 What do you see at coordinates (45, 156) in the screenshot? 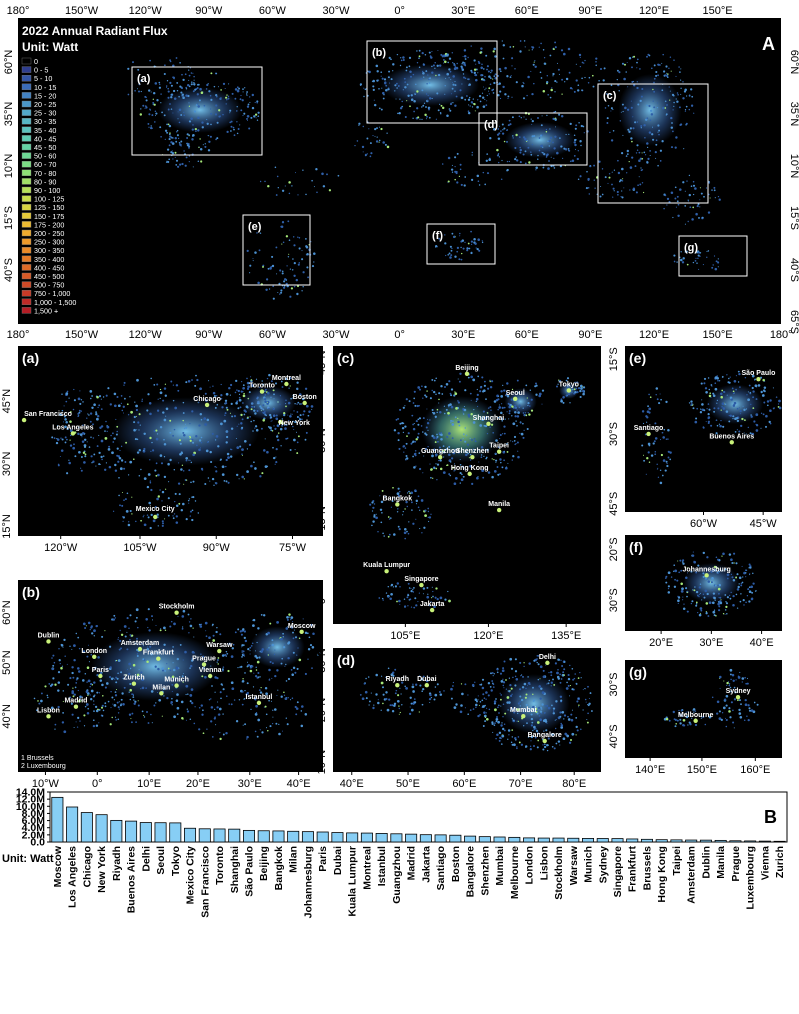
I see `legend-label: 50 - 60` at bounding box center [45, 156].